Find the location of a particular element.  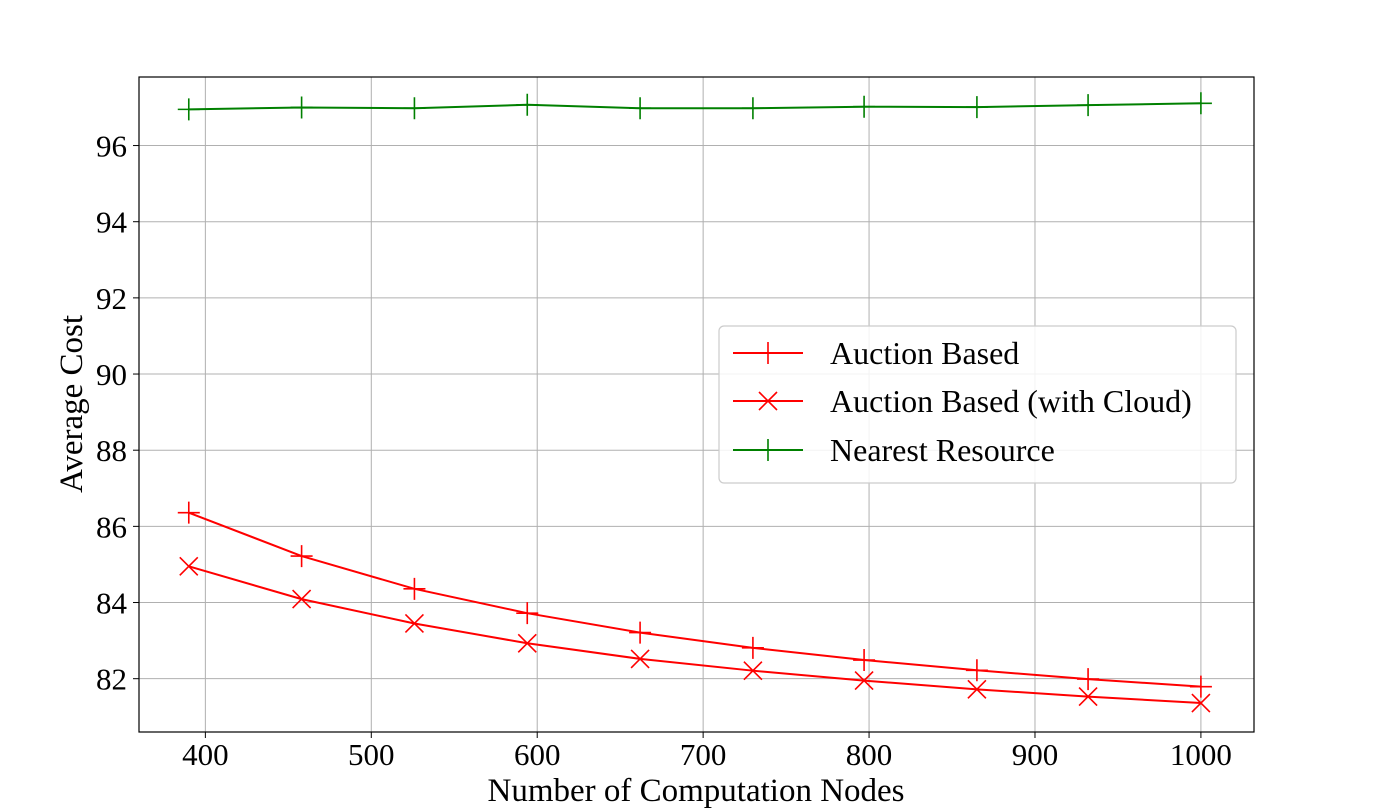

y-tick-label: 88 is located at coordinates (111, 450).